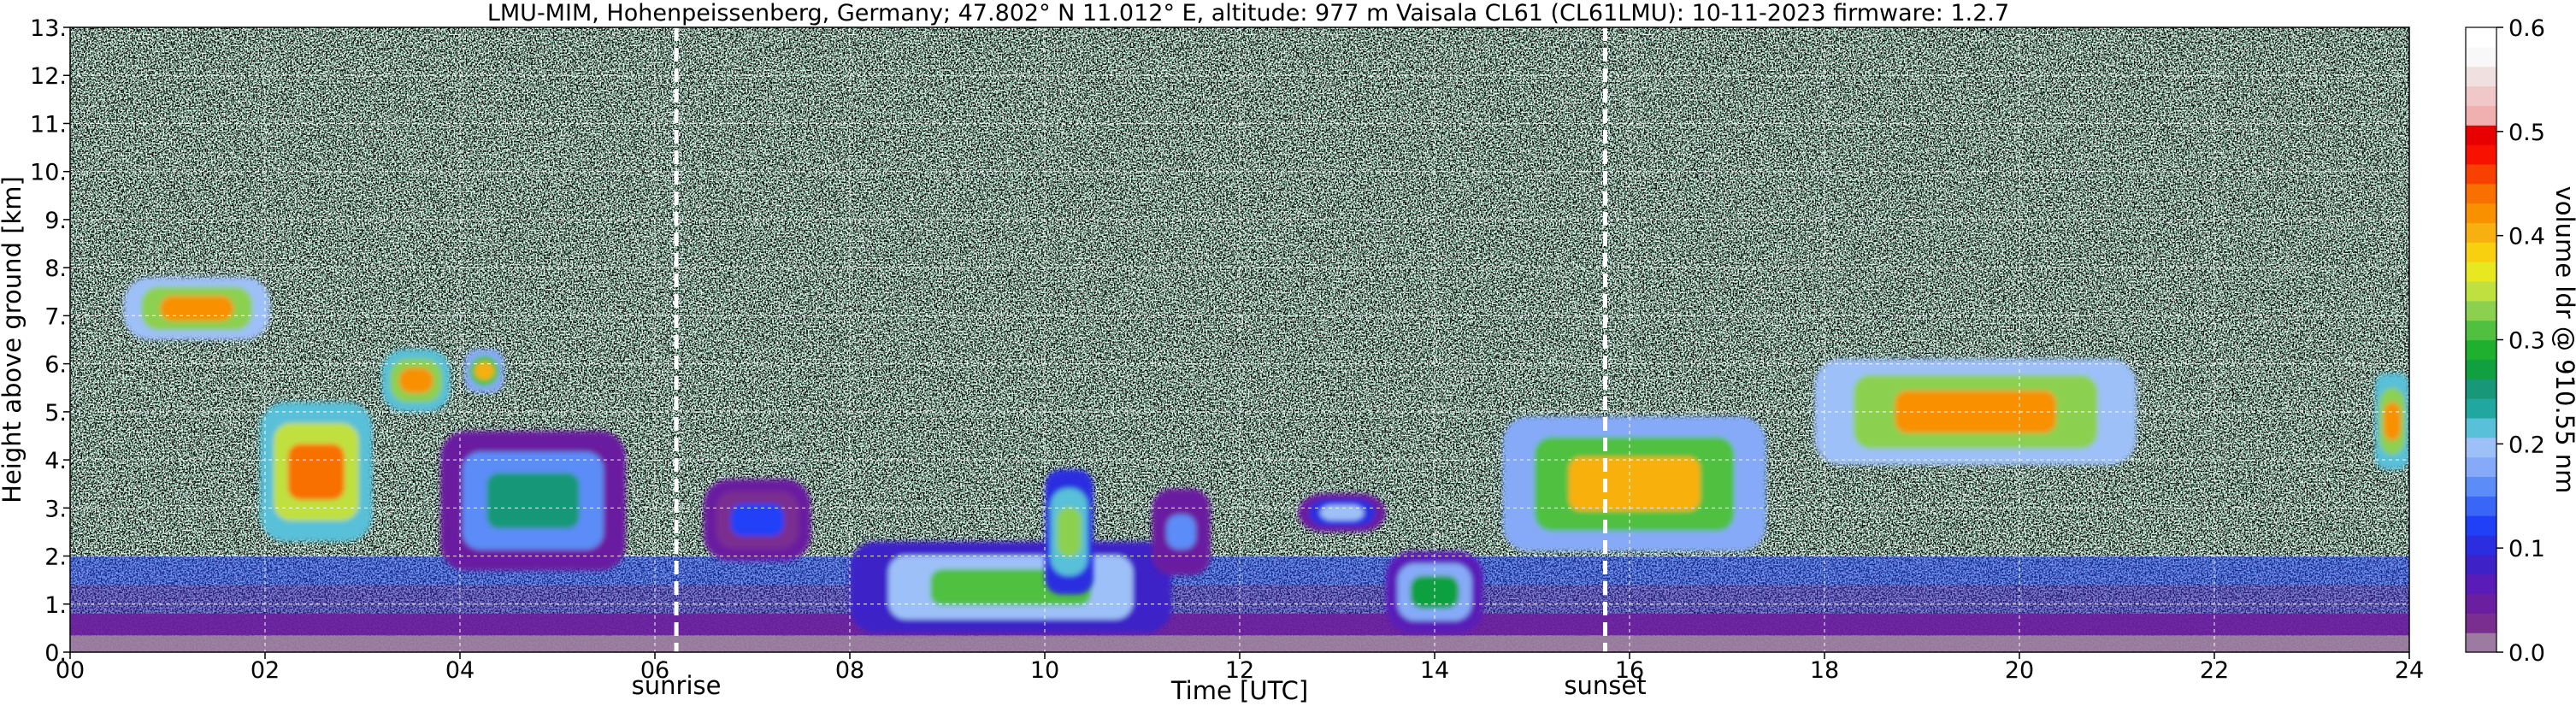 The image size is (2576, 706). I want to click on y-tick-label: 1., so click(55, 605).